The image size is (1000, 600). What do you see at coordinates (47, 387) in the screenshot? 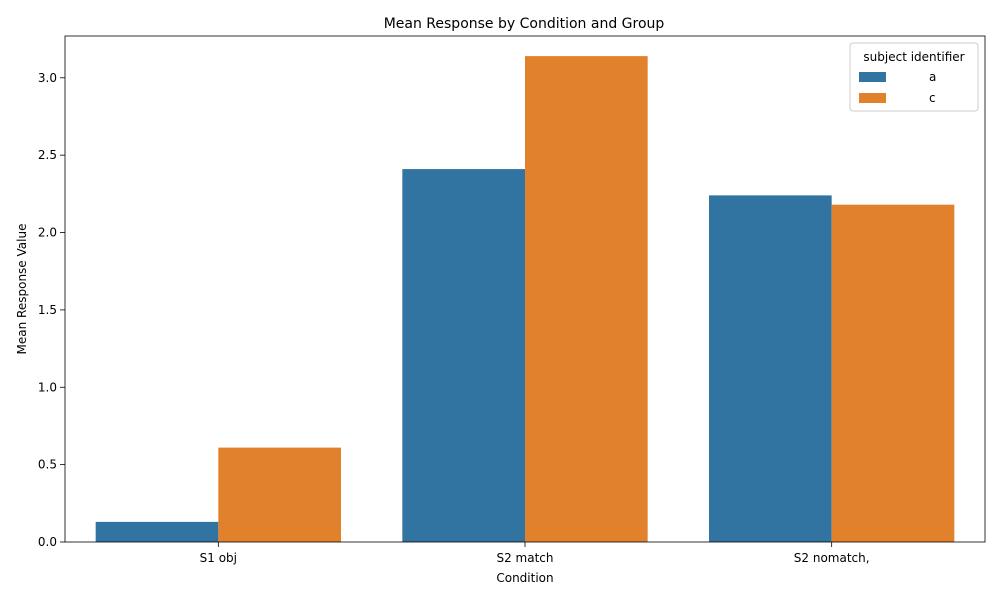
I see `y-tick-label-2: 1.0` at bounding box center [47, 387].